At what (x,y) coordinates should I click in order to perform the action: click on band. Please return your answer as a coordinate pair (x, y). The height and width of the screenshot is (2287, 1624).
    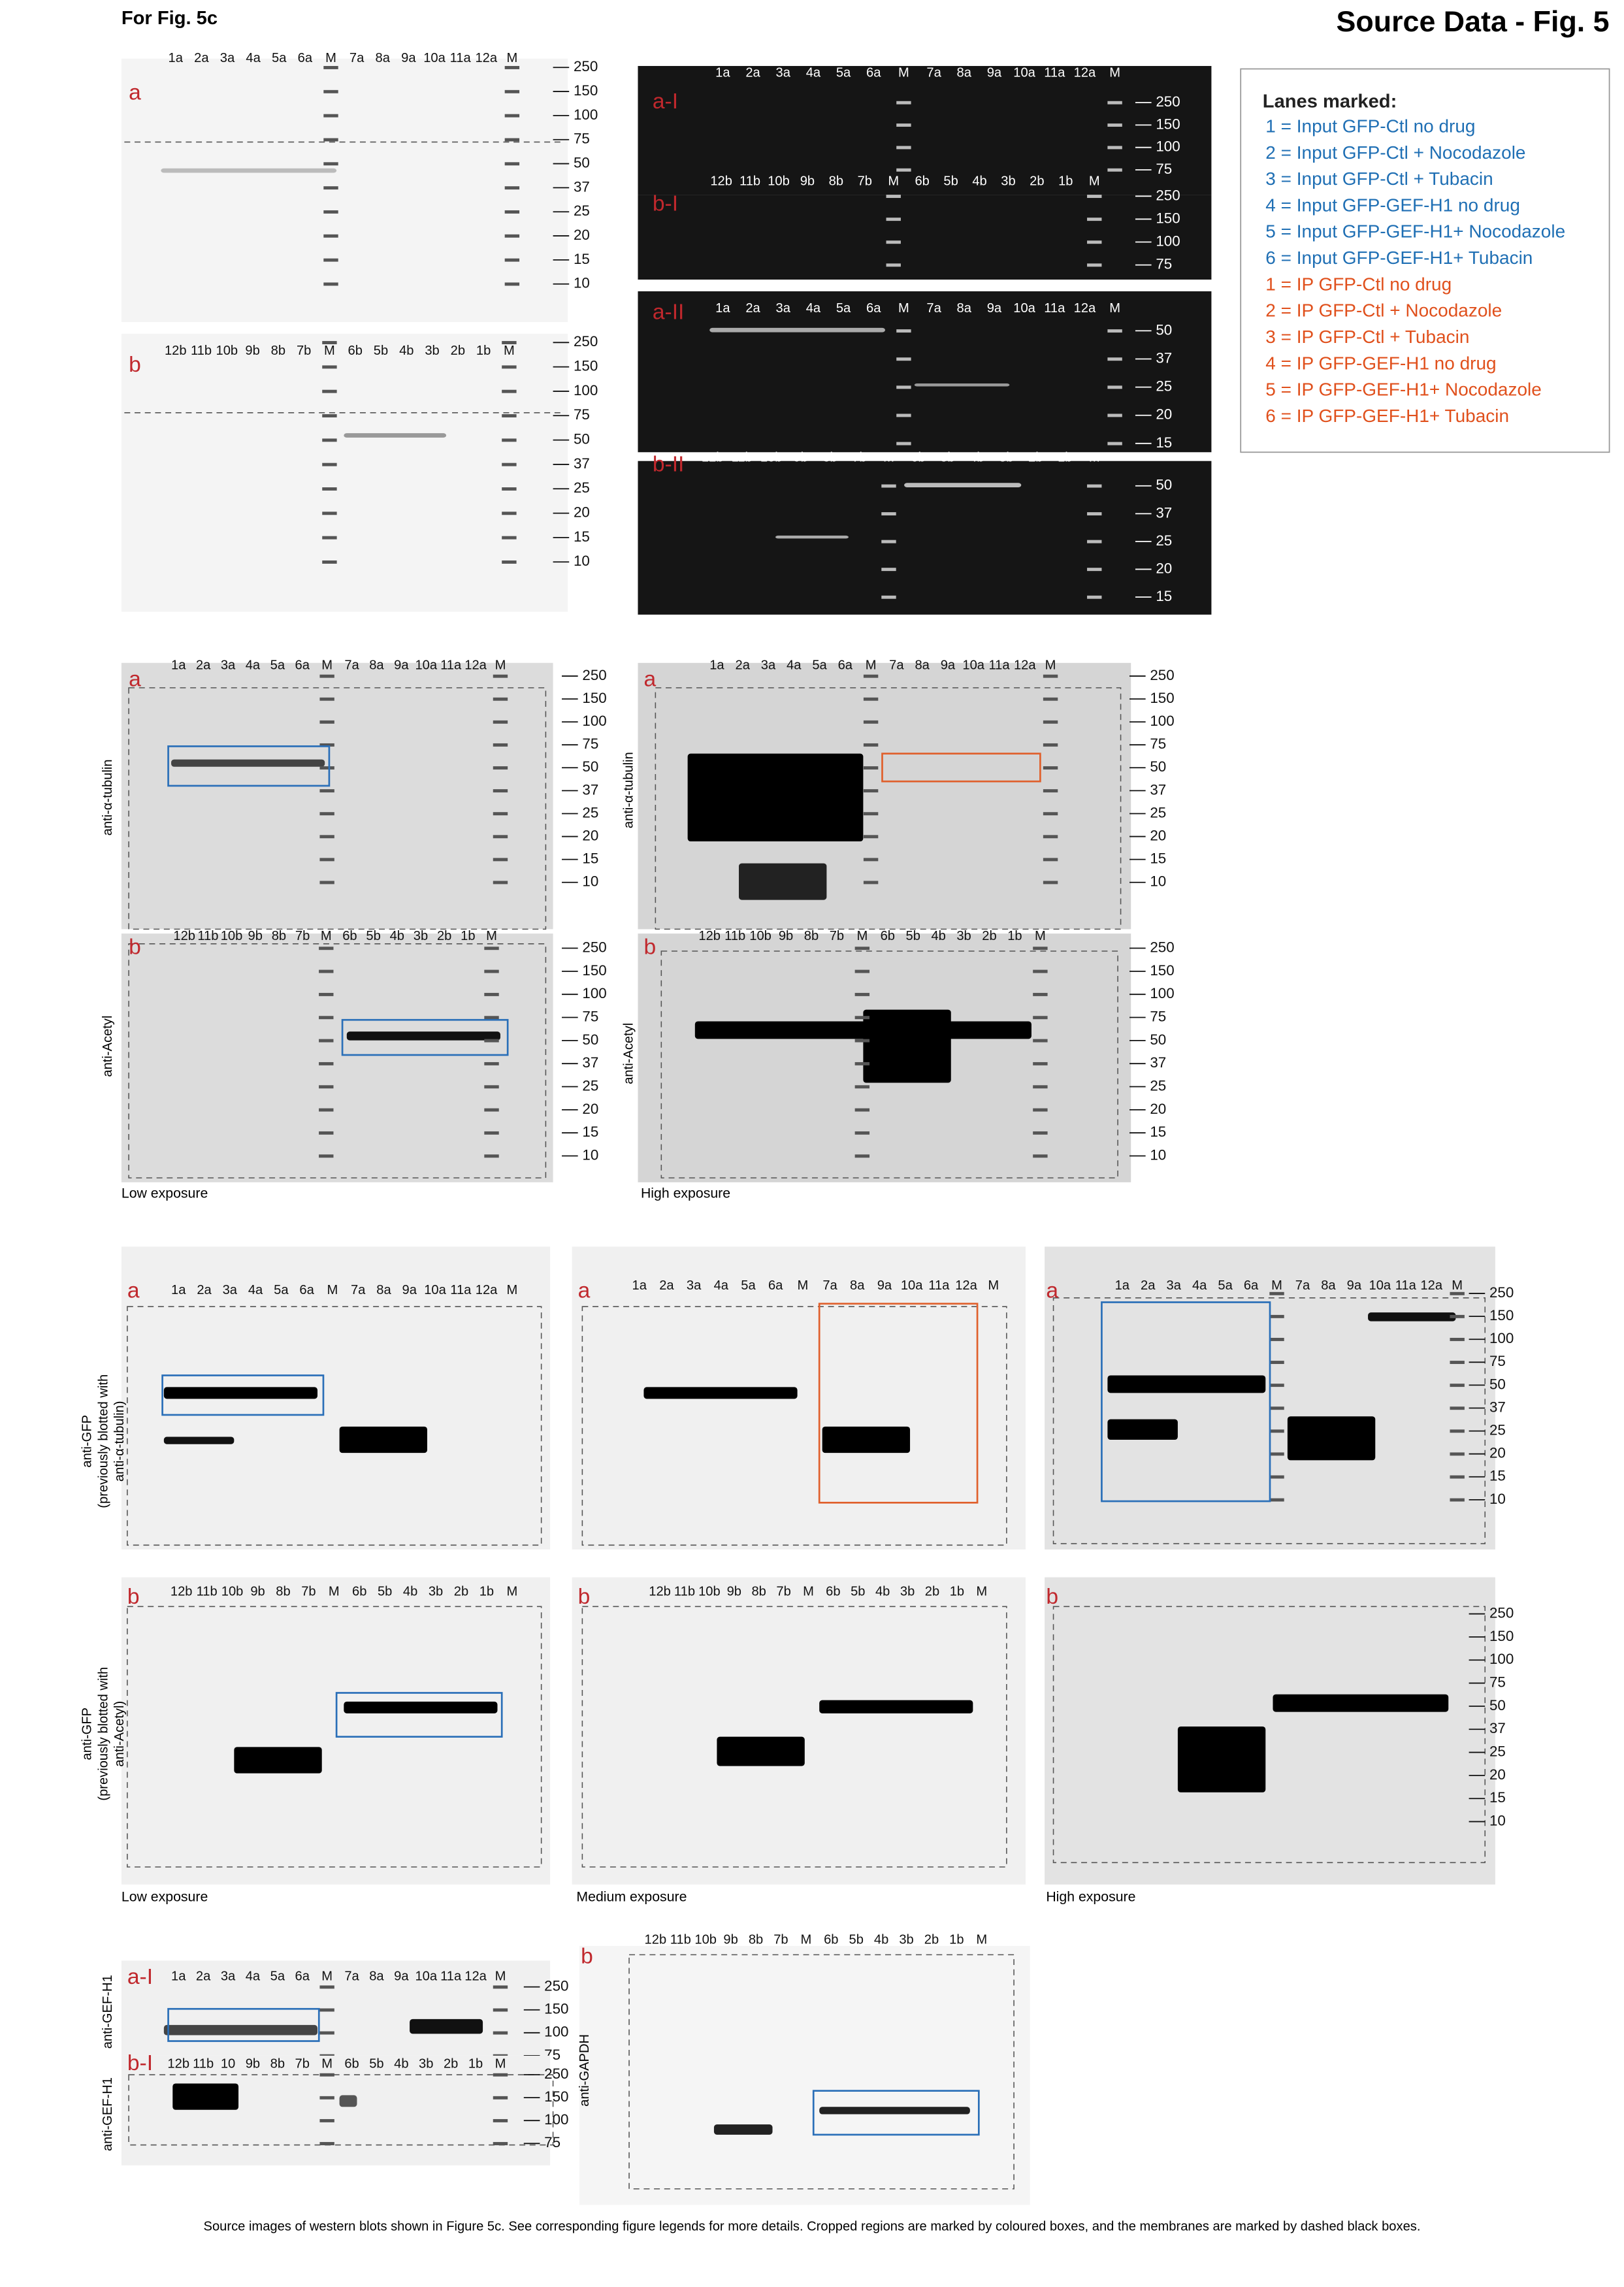
    Looking at the image, I should click on (1412, 1317).